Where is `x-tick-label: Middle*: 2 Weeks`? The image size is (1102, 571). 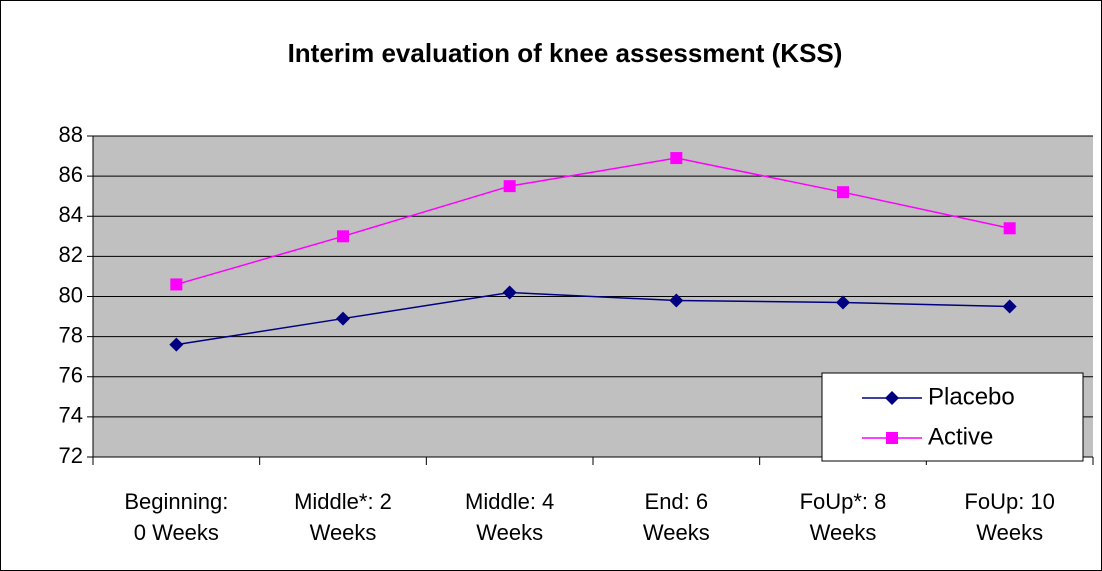 x-tick-label: Middle*: 2 Weeks is located at coordinates (343, 517).